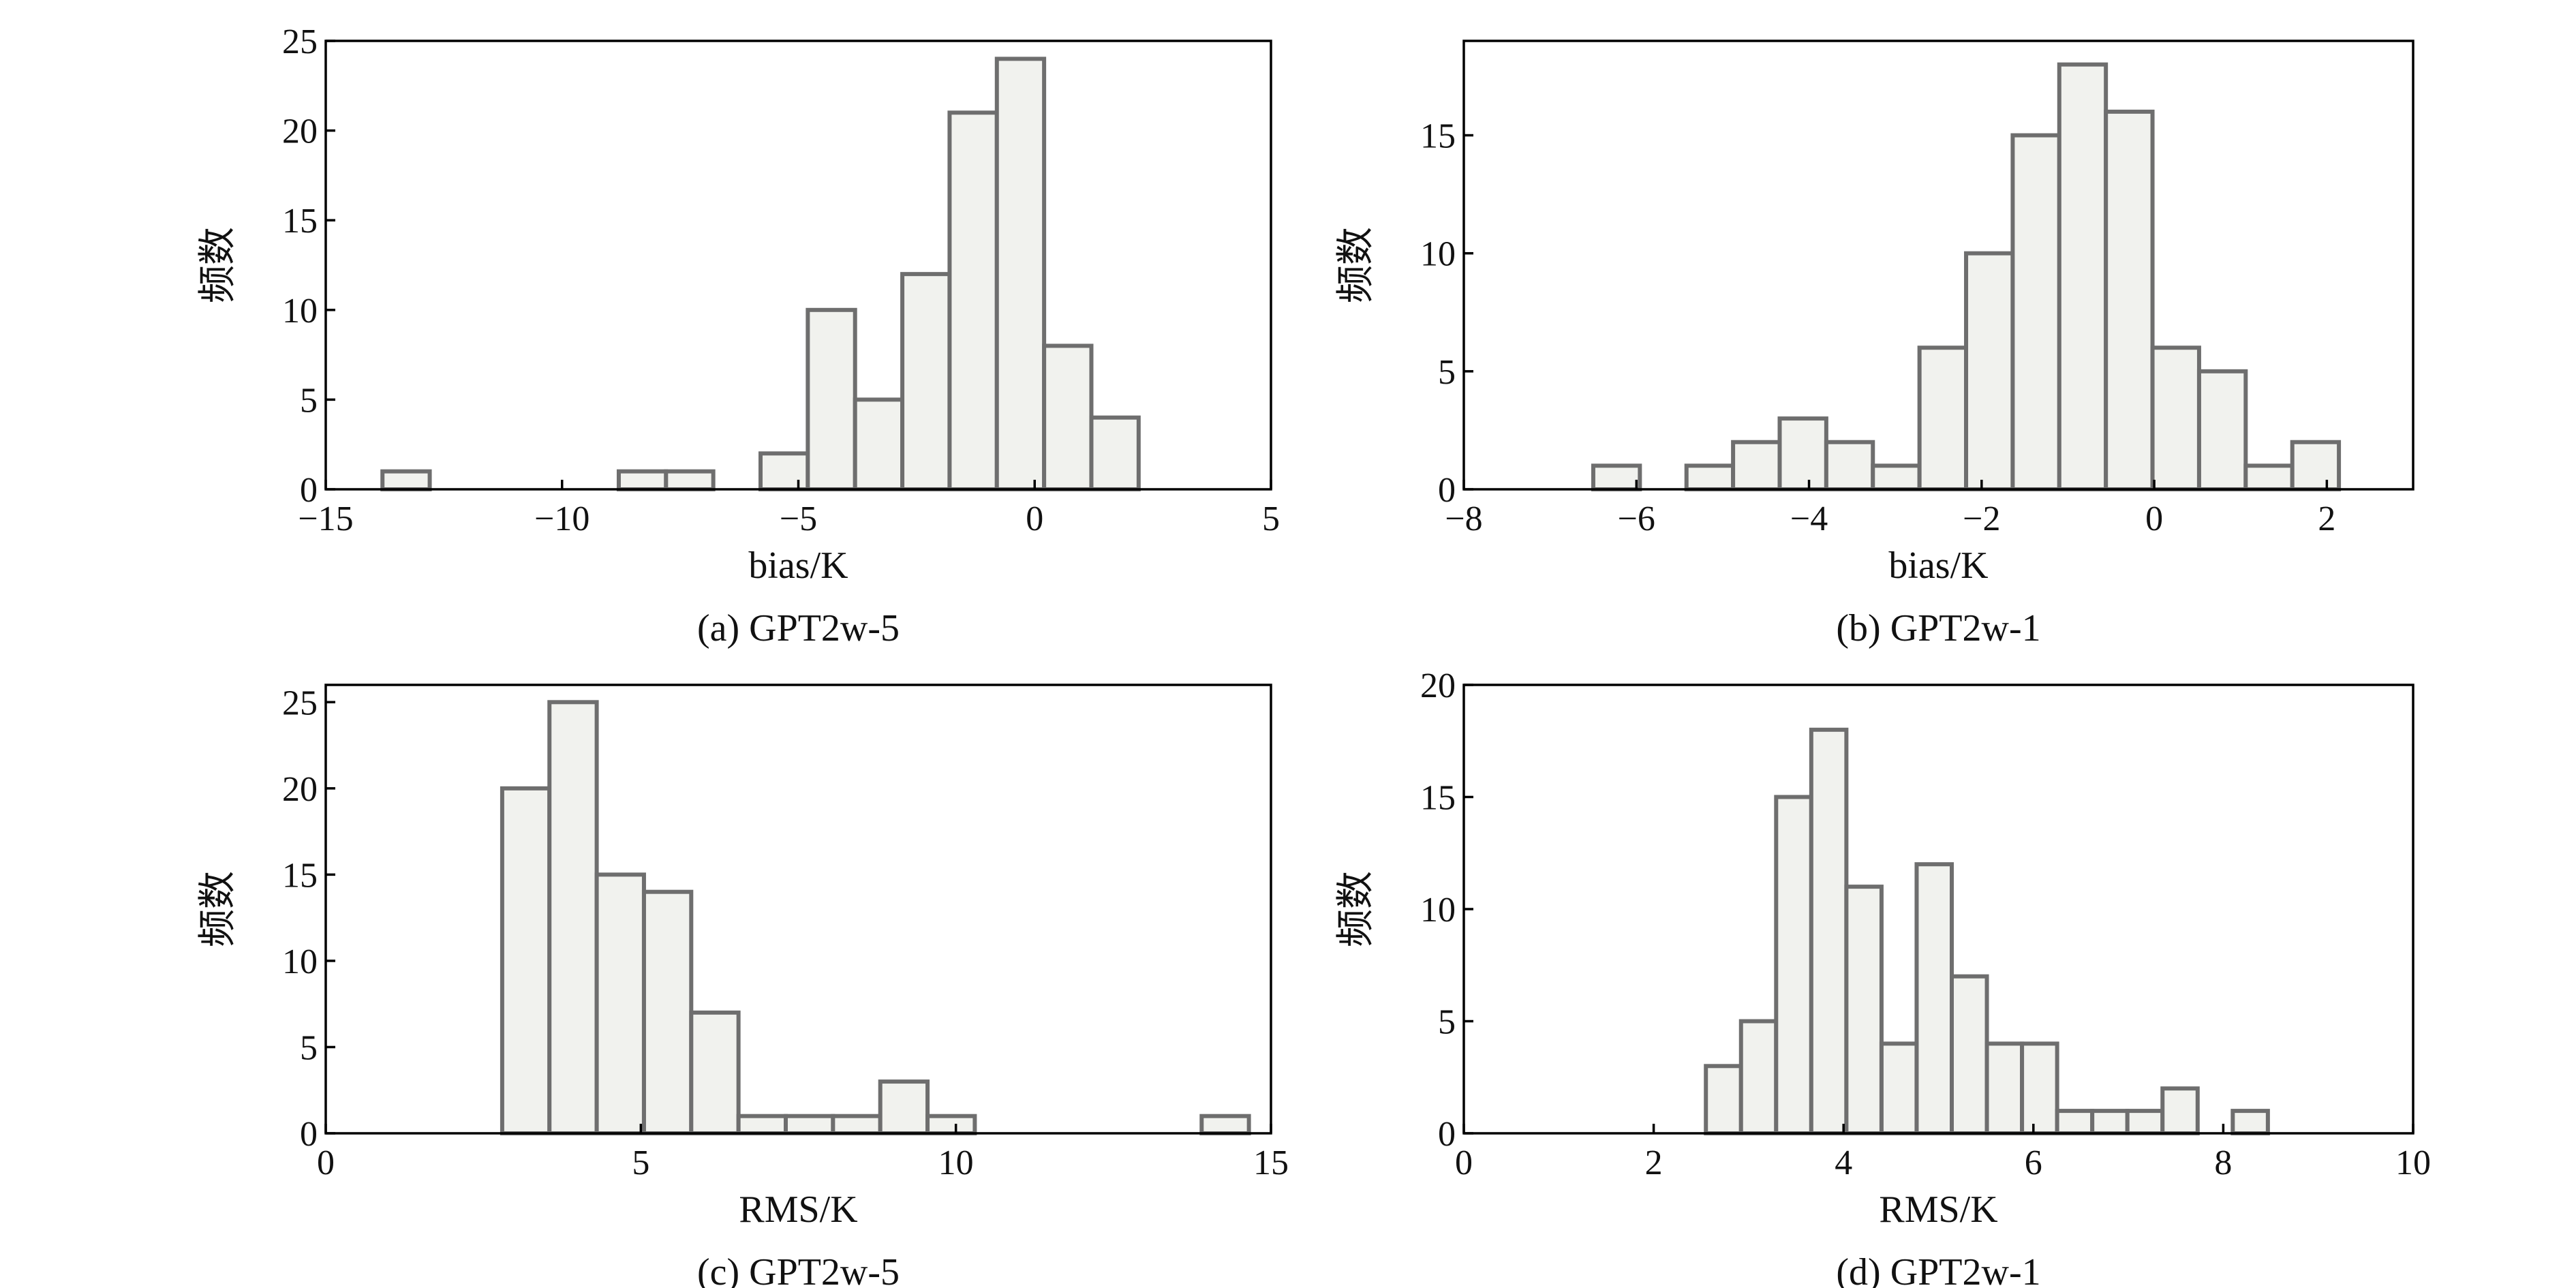 This screenshot has width=2576, height=1288. What do you see at coordinates (1981, 519) in the screenshot?
I see `x-tick-label: −2` at bounding box center [1981, 519].